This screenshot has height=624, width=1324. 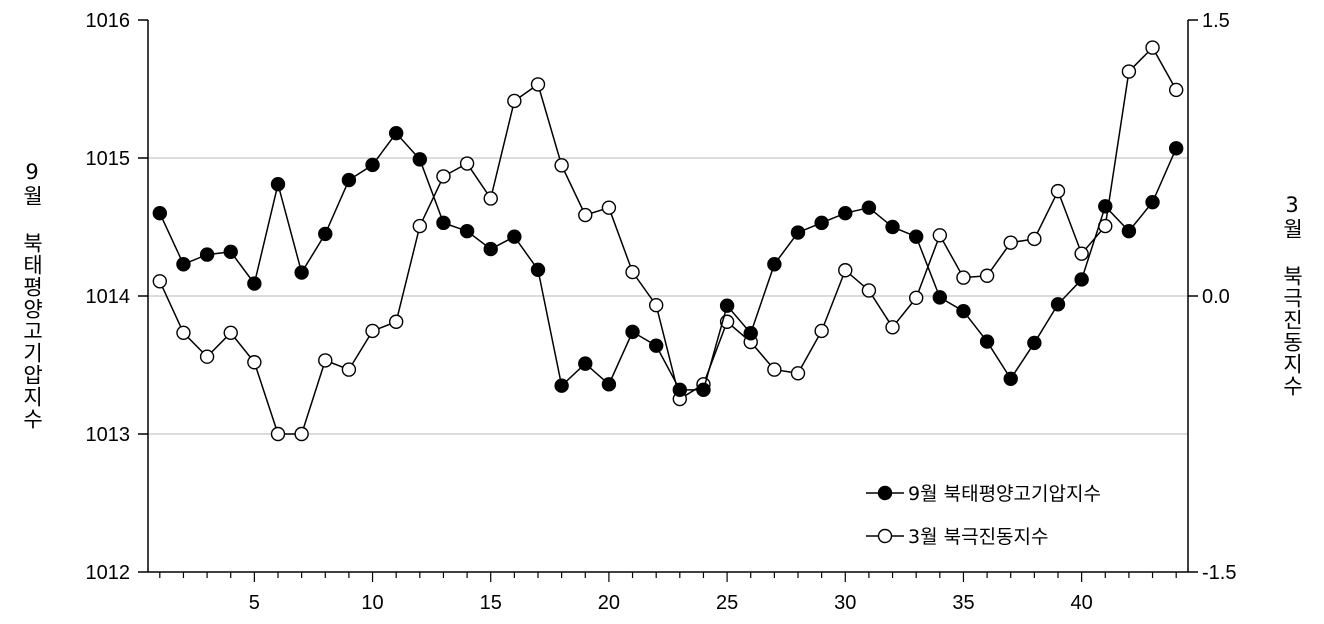 I want to click on x-tick-label: 35, so click(x=963, y=603).